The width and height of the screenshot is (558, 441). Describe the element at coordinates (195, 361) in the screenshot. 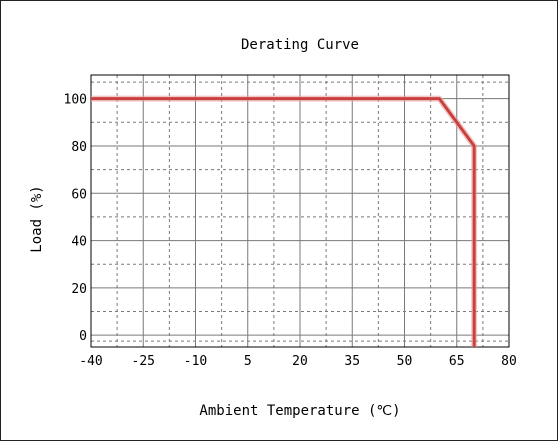

I see `x-tick-label: -10` at that location.